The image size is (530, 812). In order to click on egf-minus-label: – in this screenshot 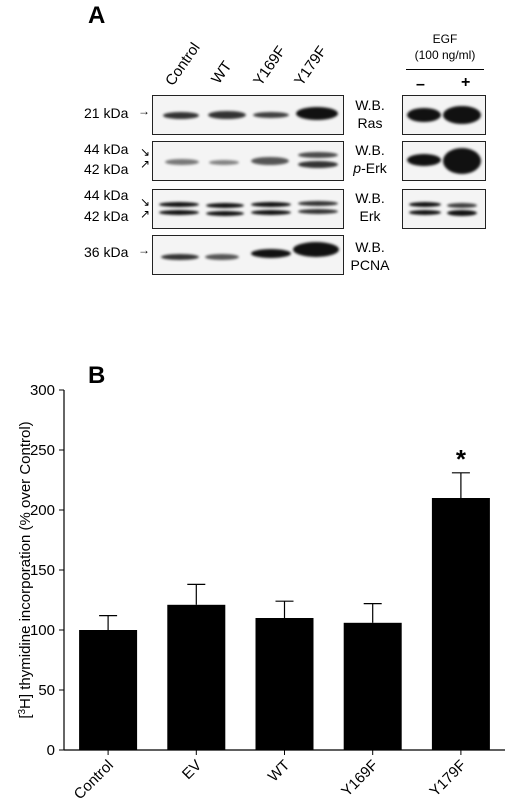, I will do `click(420, 84)`.